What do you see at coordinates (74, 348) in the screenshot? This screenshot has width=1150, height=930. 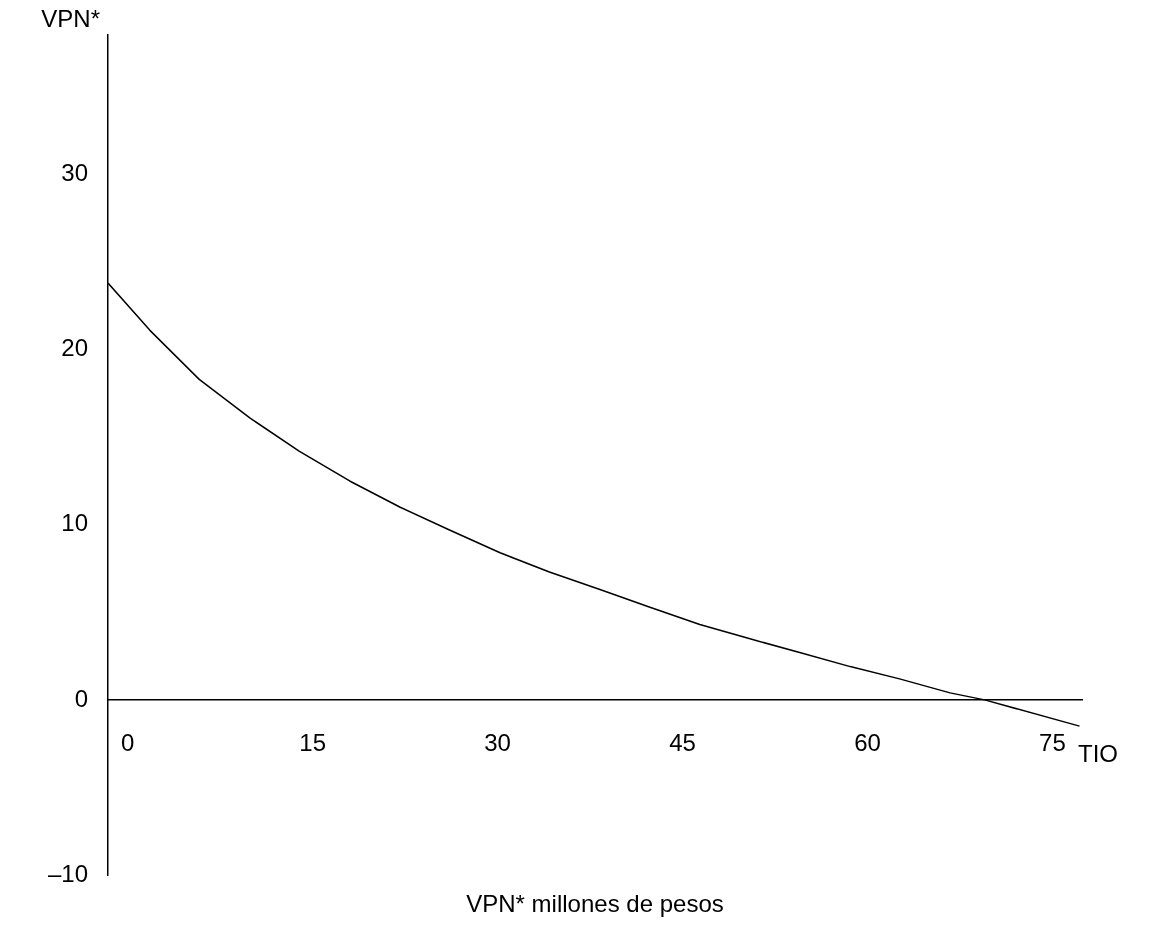 I see `y-tick-label: 20` at bounding box center [74, 348].